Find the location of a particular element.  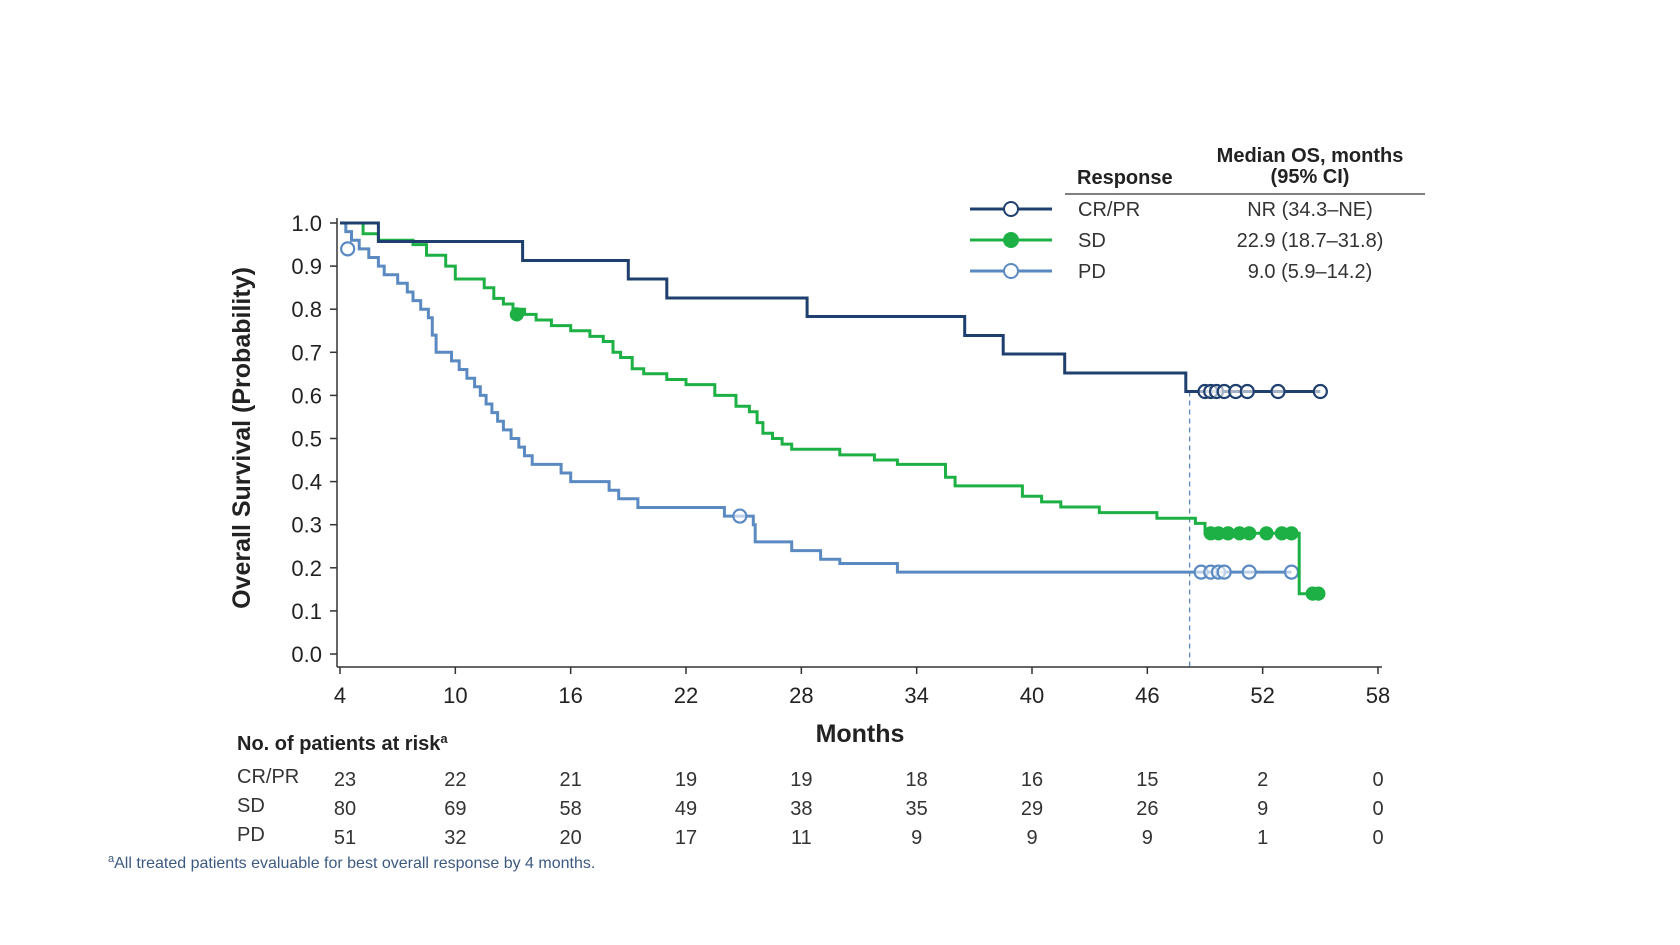

risk-cell: 1 is located at coordinates (1262, 838).